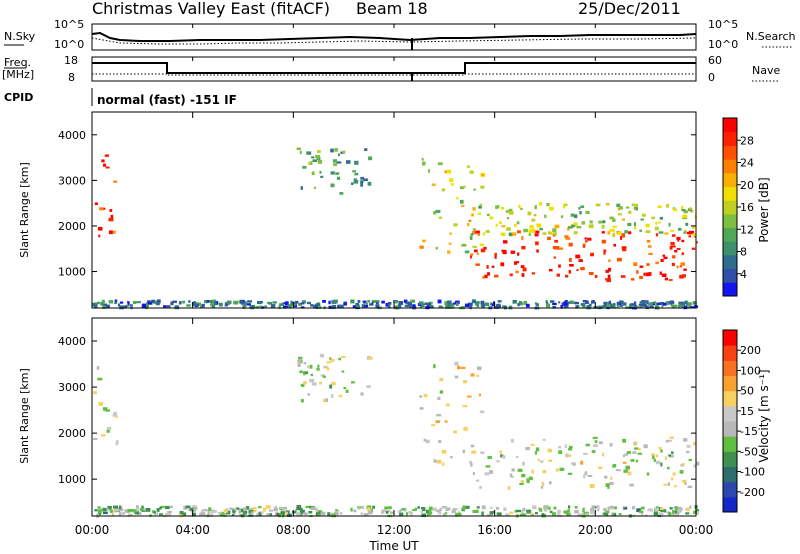 The height and width of the screenshot is (554, 800). What do you see at coordinates (24, 416) in the screenshot?
I see `velocity-y-label: Slant Range [km]` at bounding box center [24, 416].